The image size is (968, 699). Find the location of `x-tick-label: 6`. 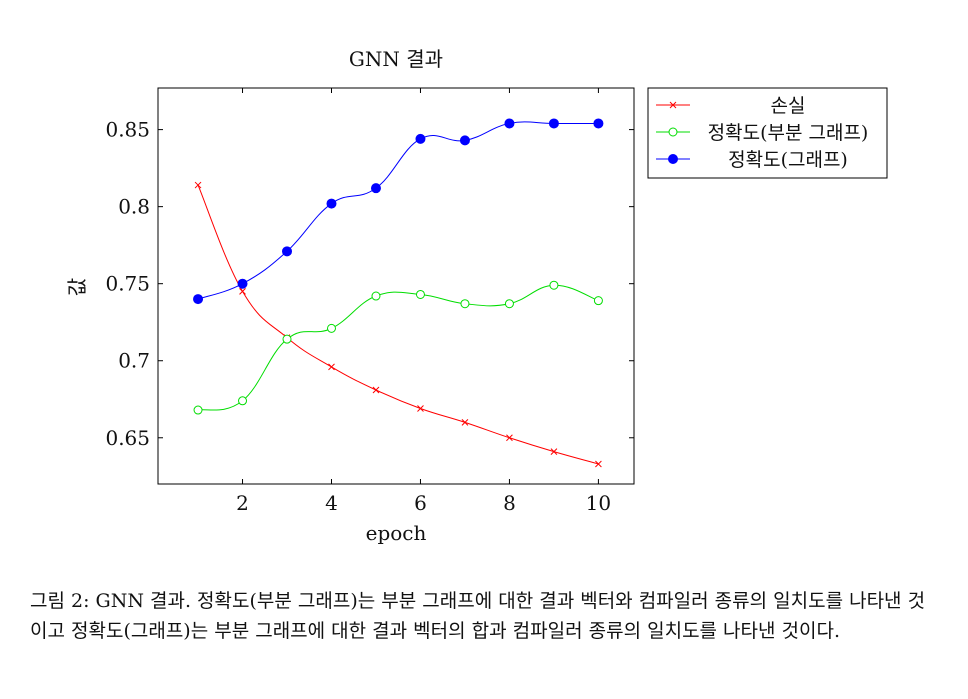

x-tick-label: 6 is located at coordinates (420, 503).